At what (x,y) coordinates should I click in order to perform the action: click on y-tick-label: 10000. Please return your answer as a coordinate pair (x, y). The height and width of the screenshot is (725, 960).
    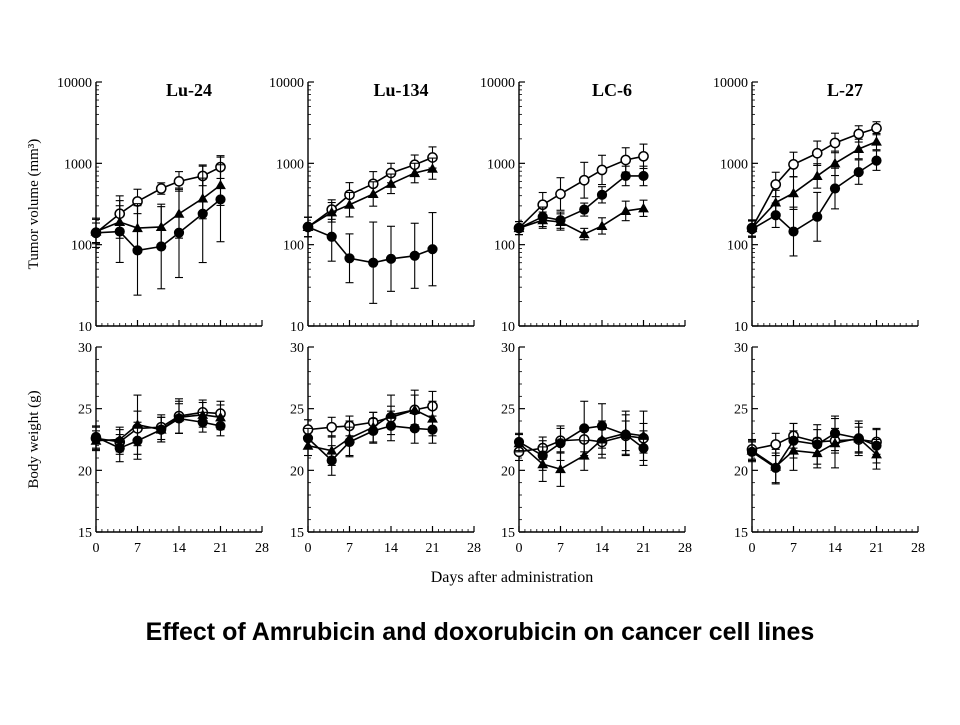
    Looking at the image, I should click on (286, 83).